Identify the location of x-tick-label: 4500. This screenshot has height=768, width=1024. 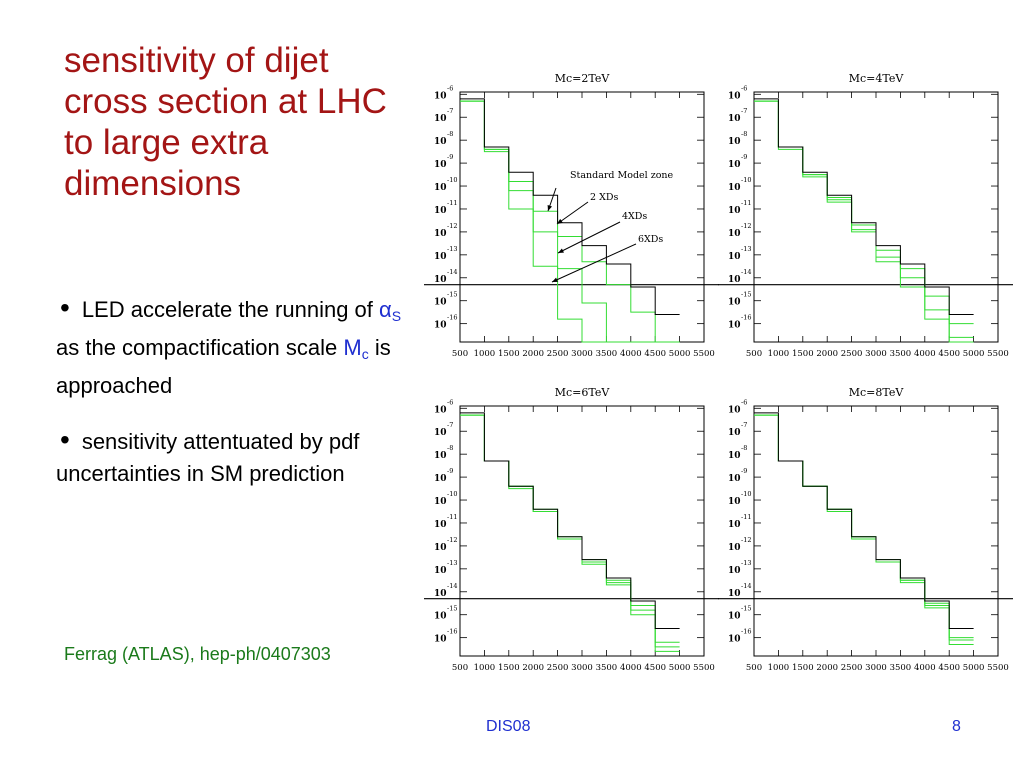
(949, 668).